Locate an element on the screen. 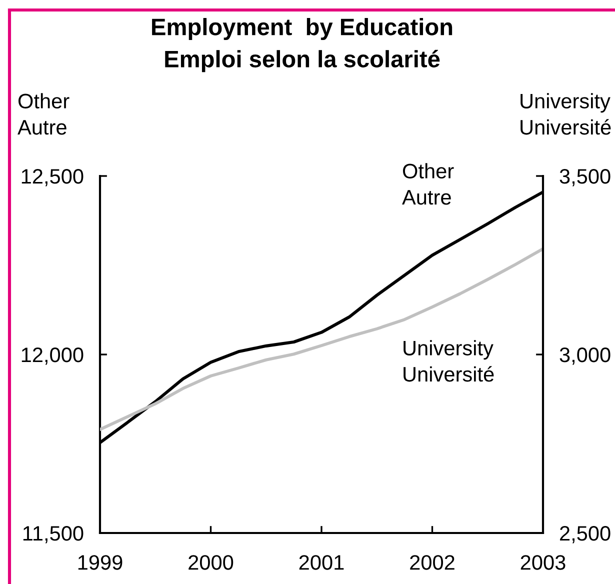 The image size is (615, 584). series-label: University Université is located at coordinates (449, 361).